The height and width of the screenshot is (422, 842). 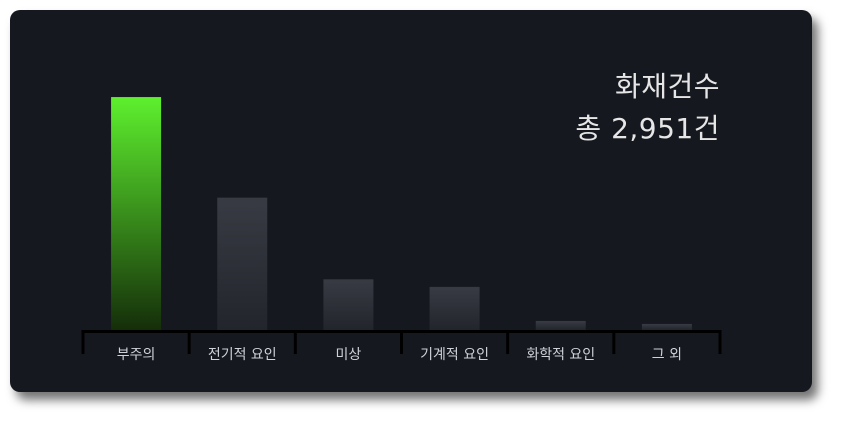 What do you see at coordinates (399, 355) in the screenshot?
I see `x-tick-labels: 부주의 전기적 요인 미상 기계적 요인 화학적 요인 그 외` at bounding box center [399, 355].